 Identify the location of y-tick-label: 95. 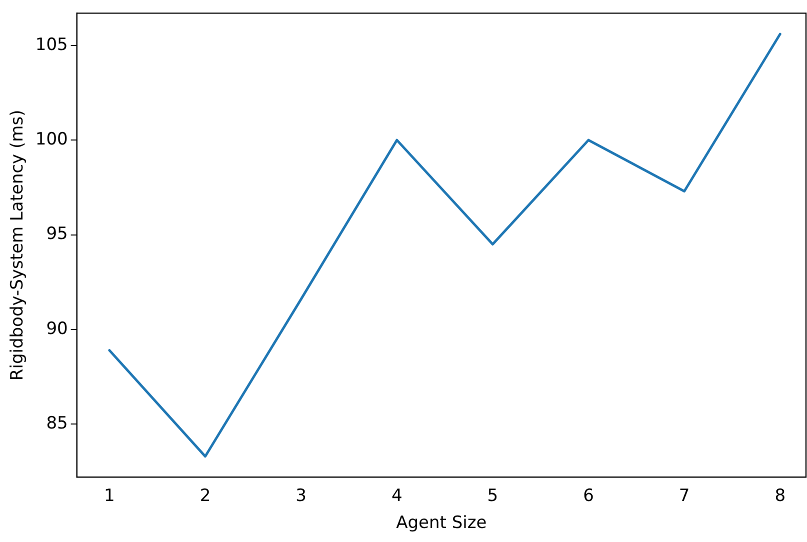
(57, 234).